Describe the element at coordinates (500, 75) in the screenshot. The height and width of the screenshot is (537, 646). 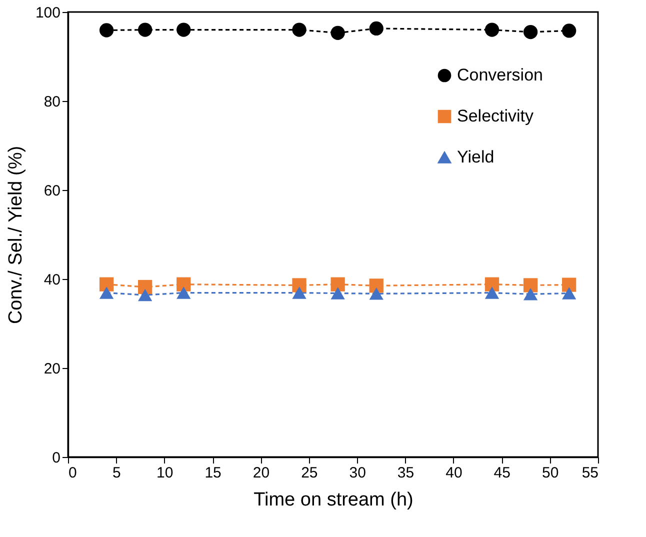
I see `legend-label: Conversion` at that location.